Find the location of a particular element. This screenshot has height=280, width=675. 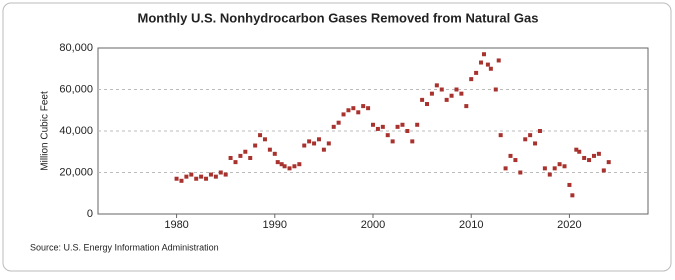

x-tick-label: 2010 is located at coordinates (471, 225).